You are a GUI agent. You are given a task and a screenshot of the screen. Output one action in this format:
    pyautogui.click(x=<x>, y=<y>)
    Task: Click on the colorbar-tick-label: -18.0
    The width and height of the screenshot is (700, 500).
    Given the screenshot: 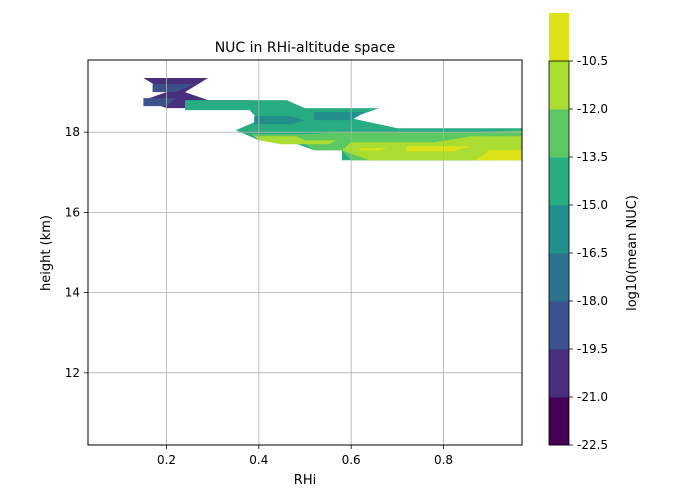 What is the action you would take?
    pyautogui.click(x=592, y=301)
    